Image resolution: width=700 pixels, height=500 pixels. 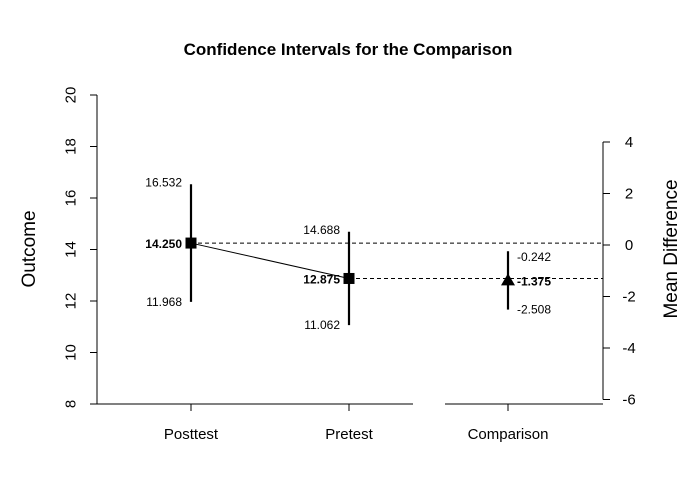 What do you see at coordinates (628, 400) in the screenshot?
I see `right-y-tick-label: -6` at bounding box center [628, 400].